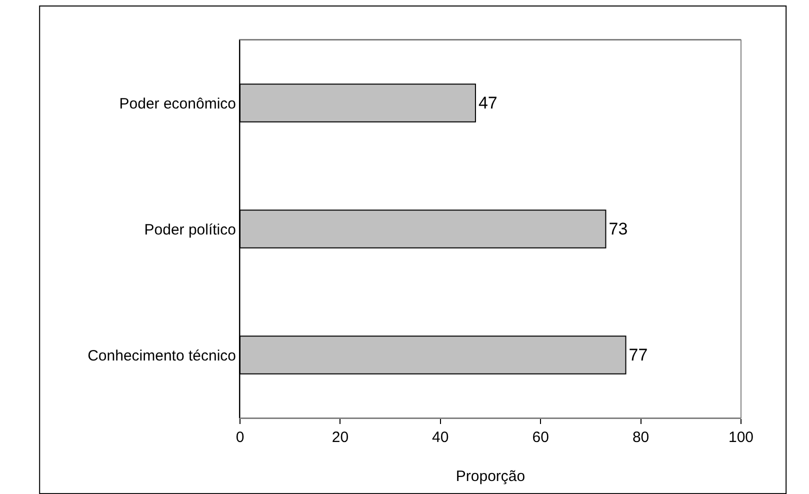 This screenshot has width=809, height=494. Describe the element at coordinates (190, 229) in the screenshot. I see `y-tick-label: Poder político` at that location.